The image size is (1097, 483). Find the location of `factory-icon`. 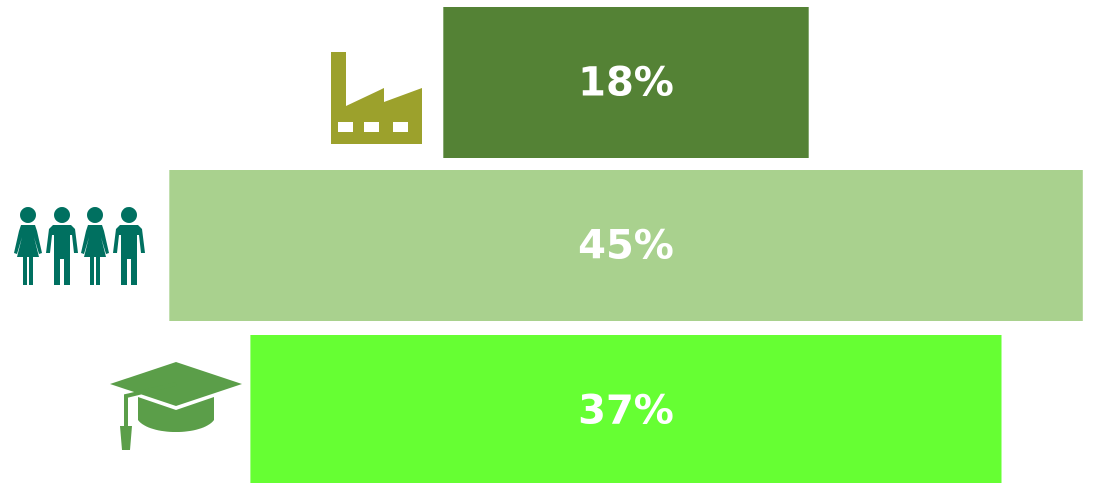

factory-icon is located at coordinates (376, 98).